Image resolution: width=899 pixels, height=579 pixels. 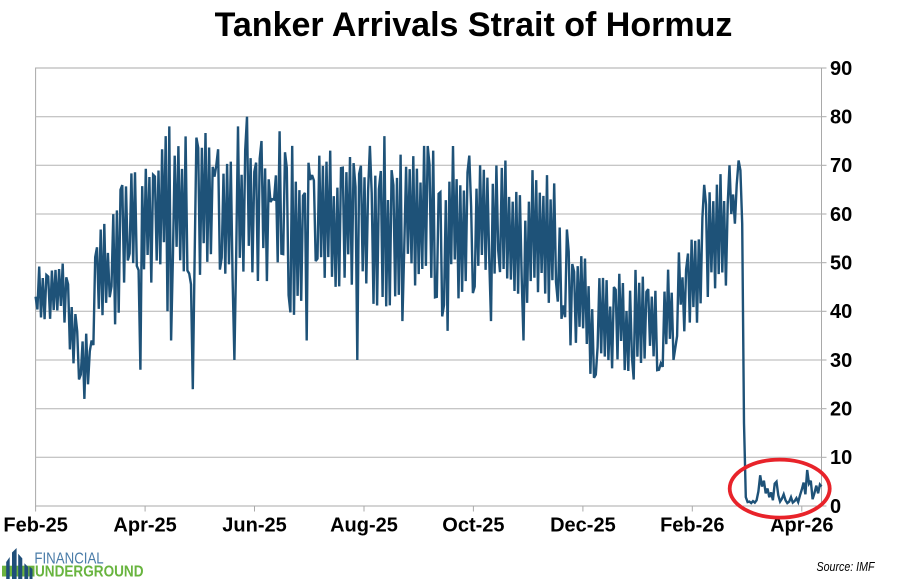 I want to click on svg-text: Source: IMF, so click(x=846, y=567).